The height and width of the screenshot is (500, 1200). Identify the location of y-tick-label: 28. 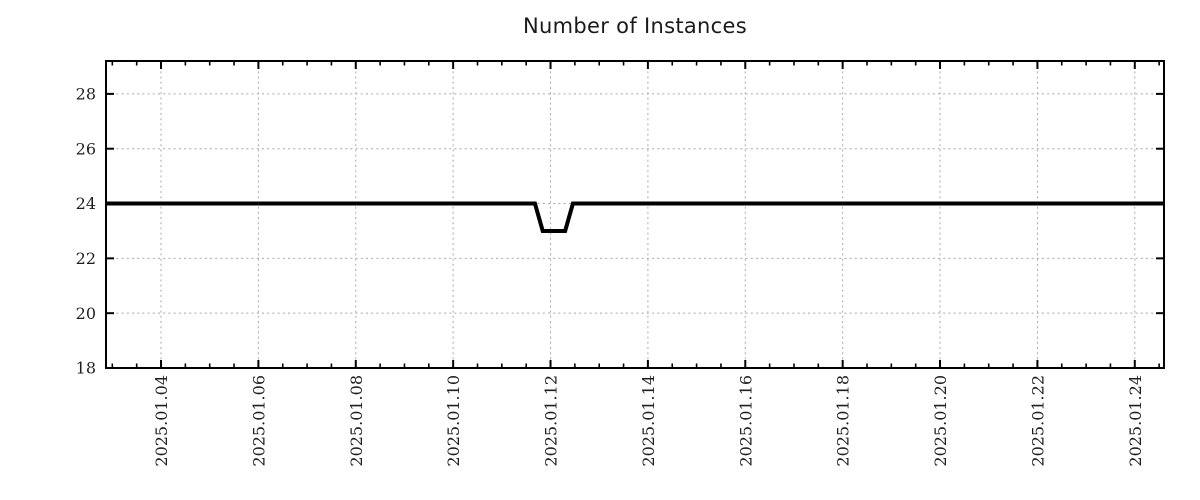
(86, 93).